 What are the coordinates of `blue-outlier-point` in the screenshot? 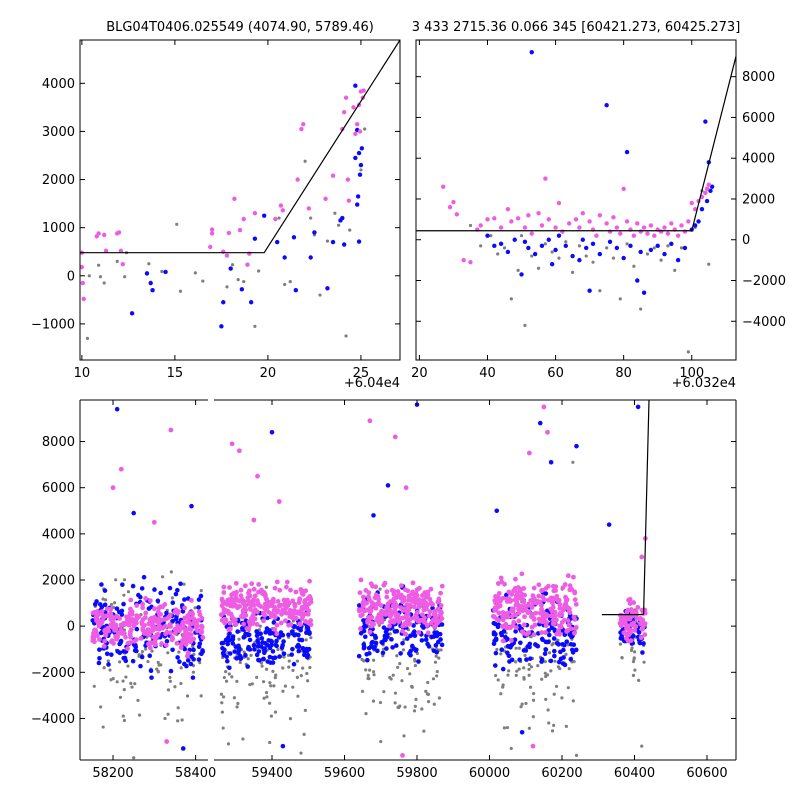 It's located at (609, 524).